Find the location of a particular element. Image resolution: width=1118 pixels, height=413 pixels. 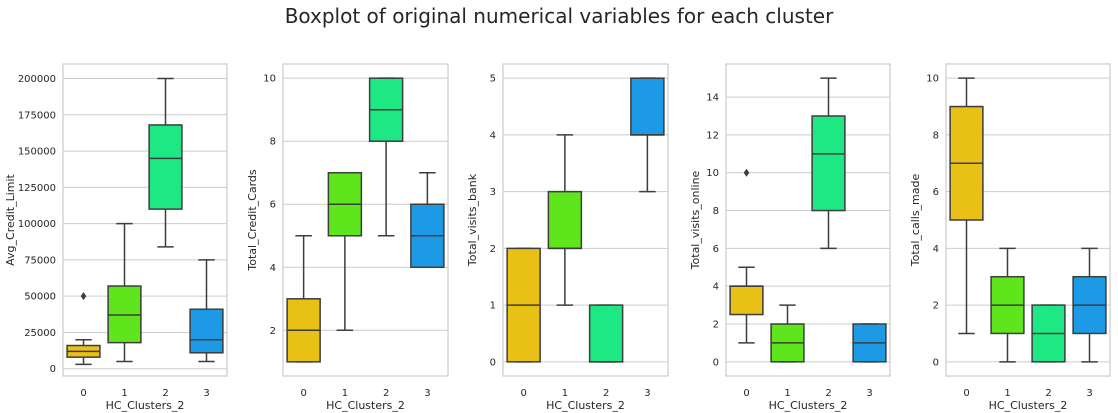

y-axis-label: Total_visits_bank is located at coordinates (472, 220).